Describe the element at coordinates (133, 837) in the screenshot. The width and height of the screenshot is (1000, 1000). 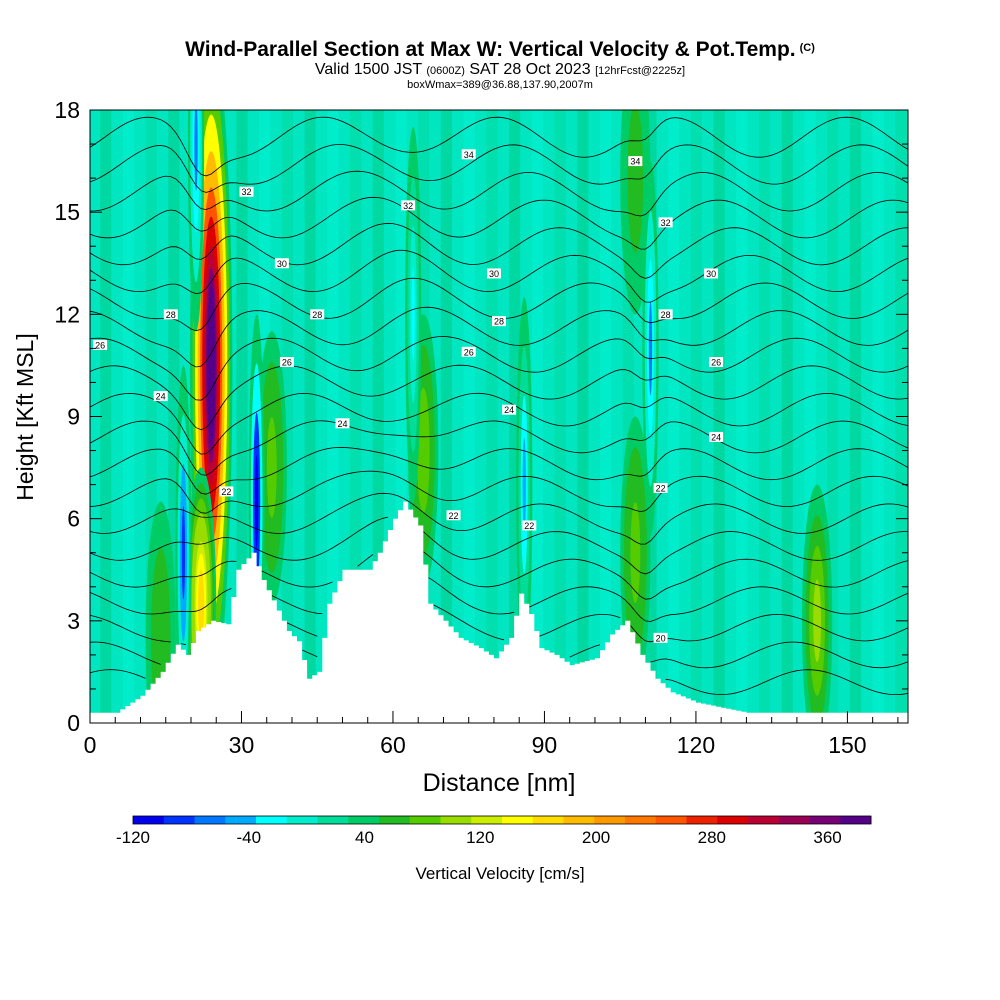
I see `colorbar-tick-label: -120` at that location.